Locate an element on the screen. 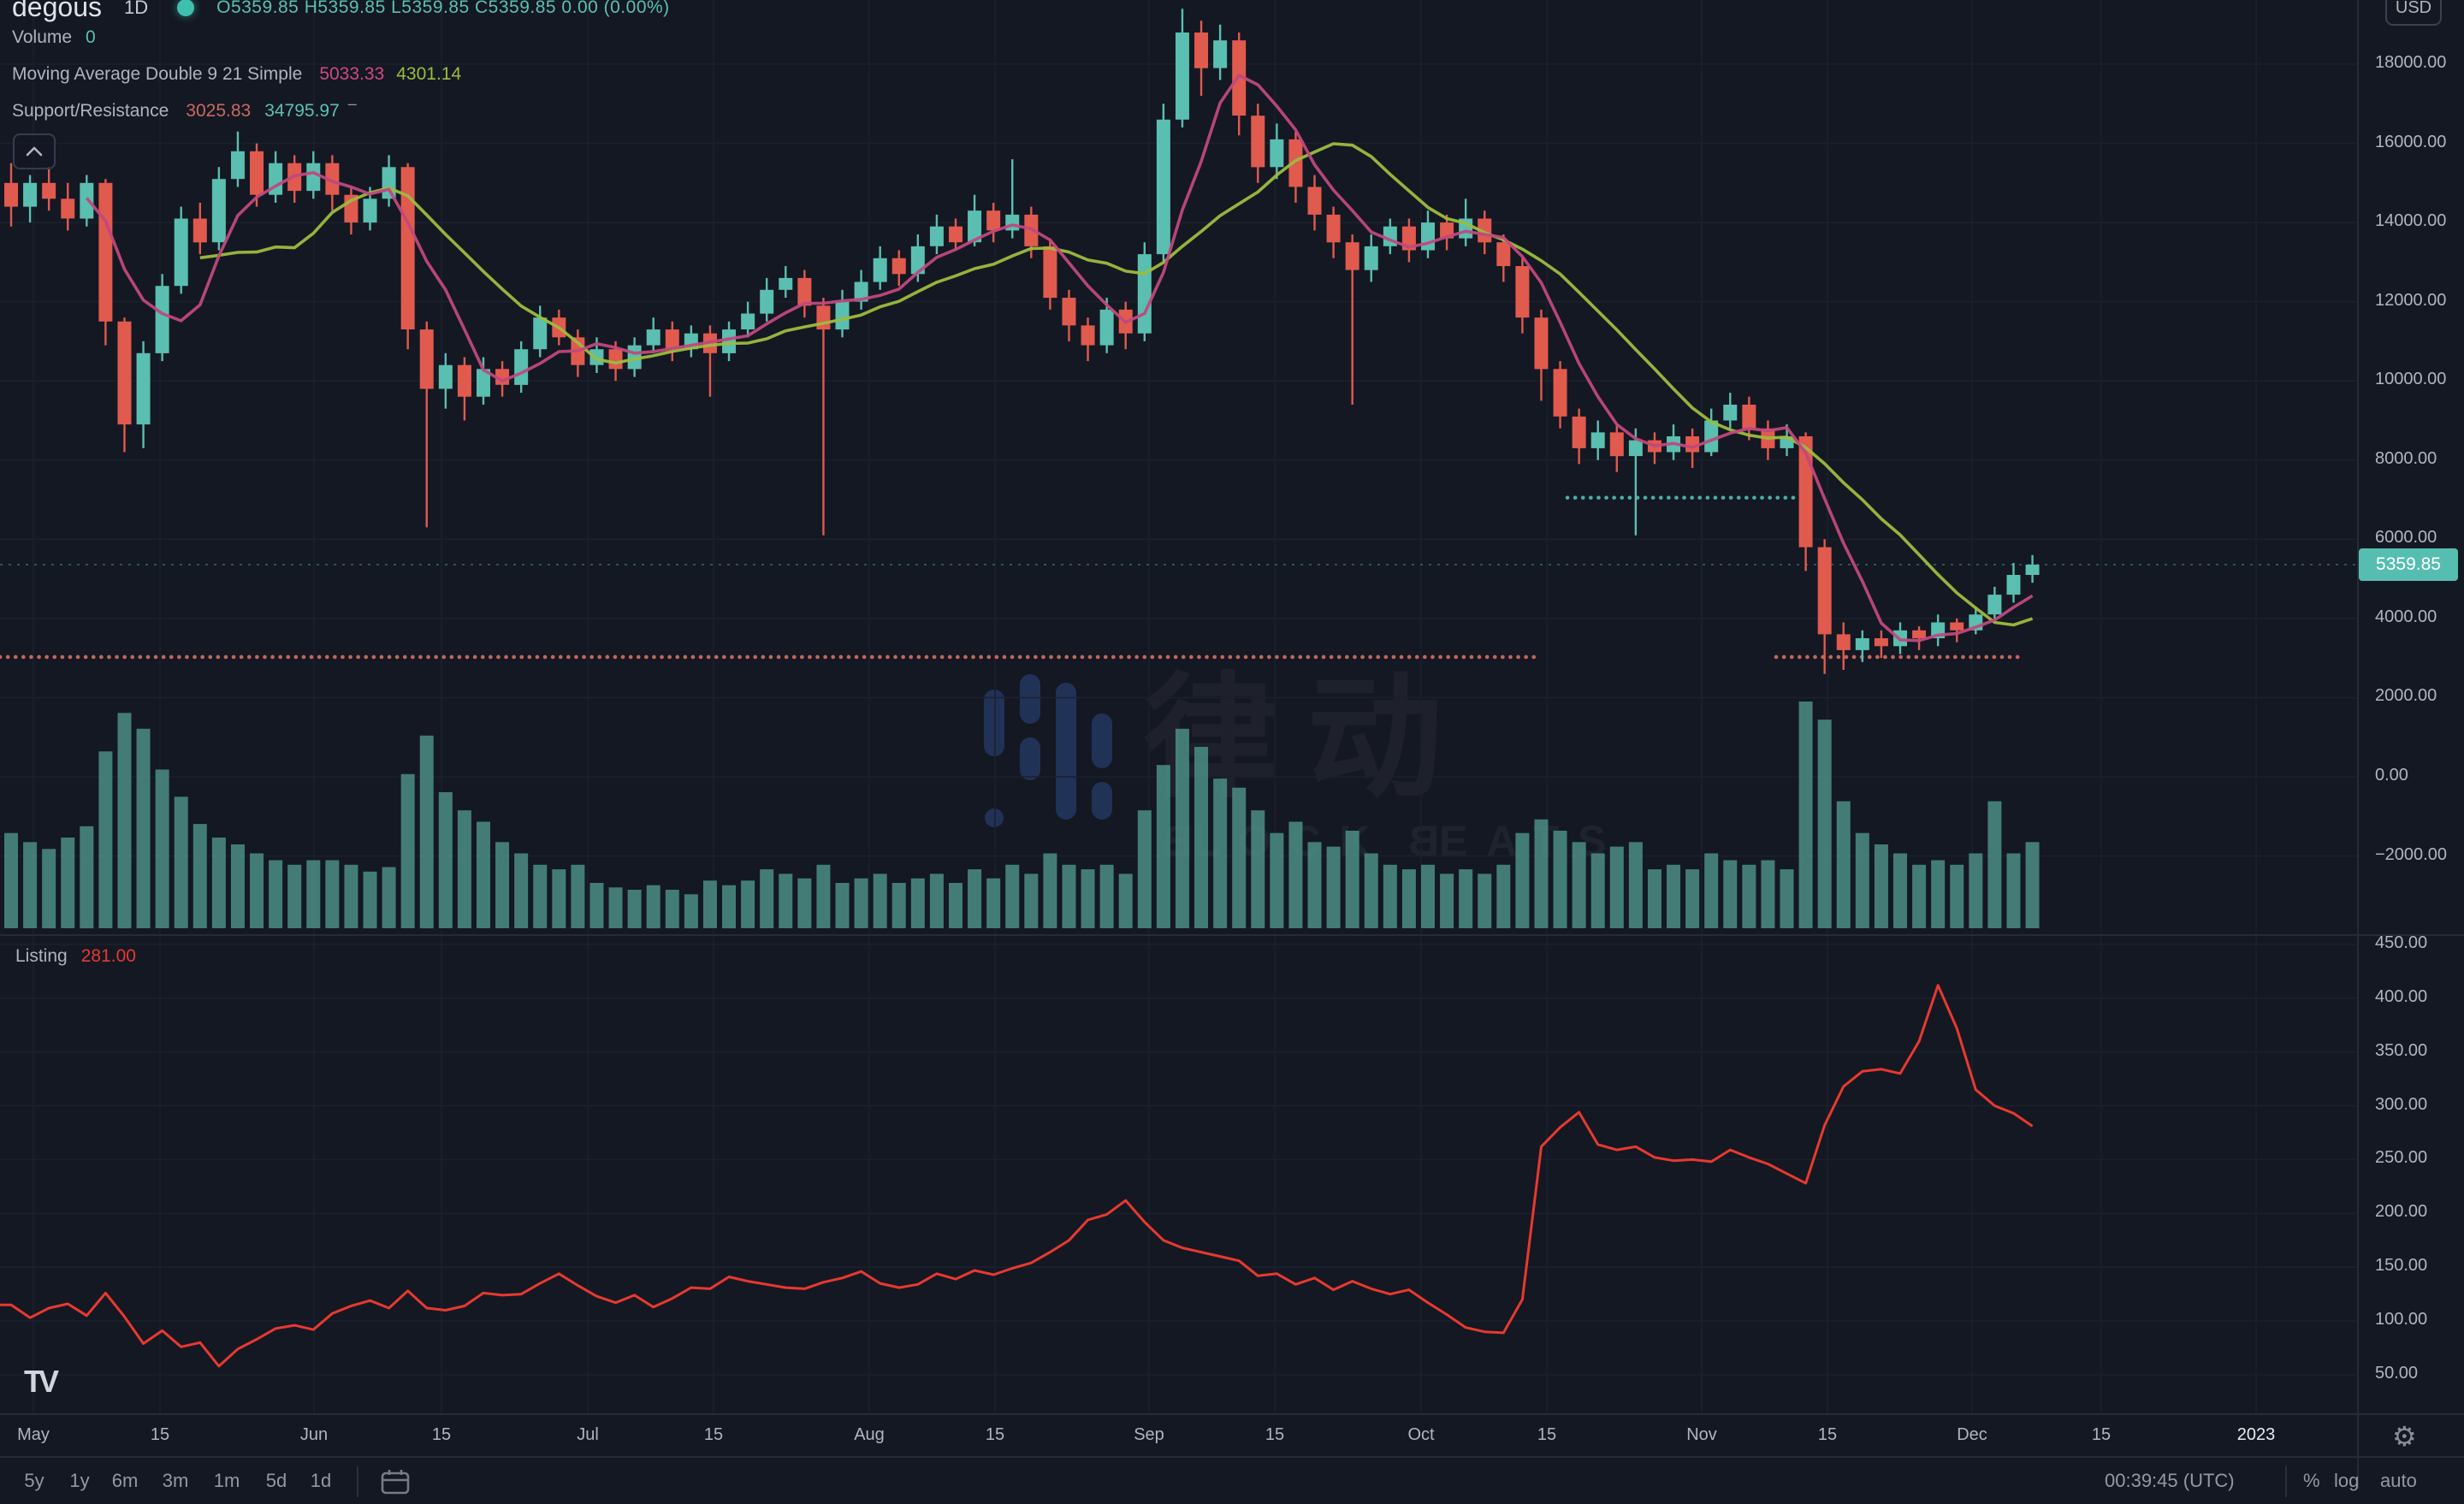  time-axis-label: Nov is located at coordinates (1701, 1435).